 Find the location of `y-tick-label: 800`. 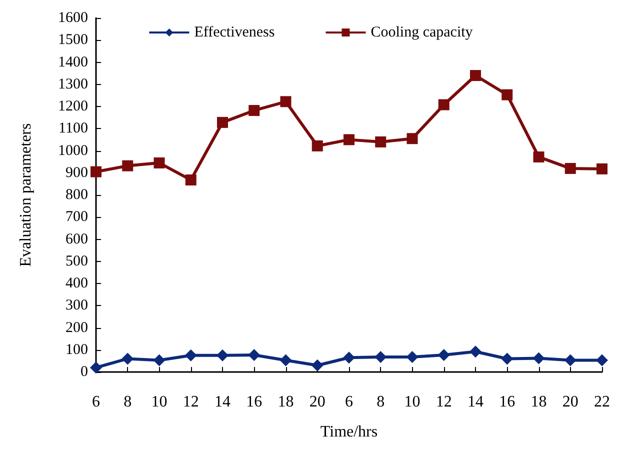

y-tick-label: 800 is located at coordinates (77, 195).